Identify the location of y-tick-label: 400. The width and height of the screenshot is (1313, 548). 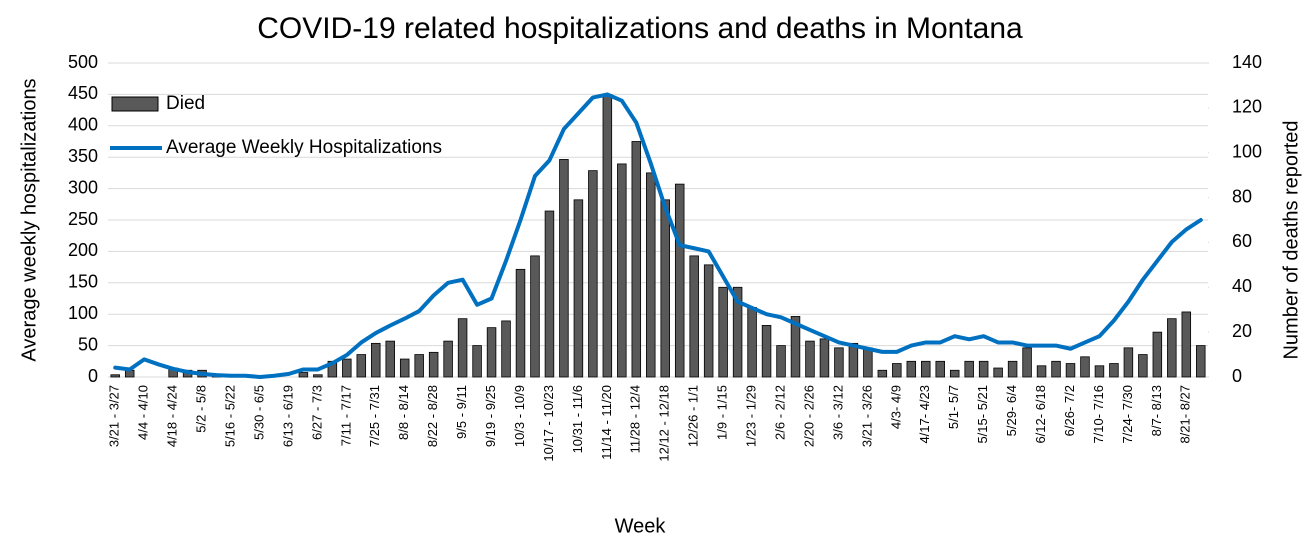
(83, 125).